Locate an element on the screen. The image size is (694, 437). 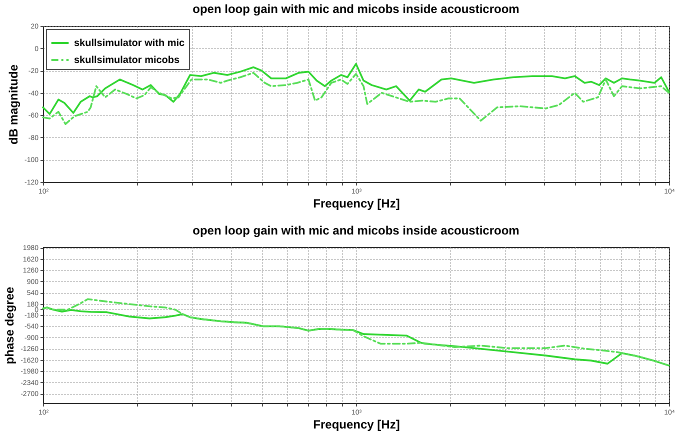
legend-label: skullsimulator with mic is located at coordinates (130, 43).